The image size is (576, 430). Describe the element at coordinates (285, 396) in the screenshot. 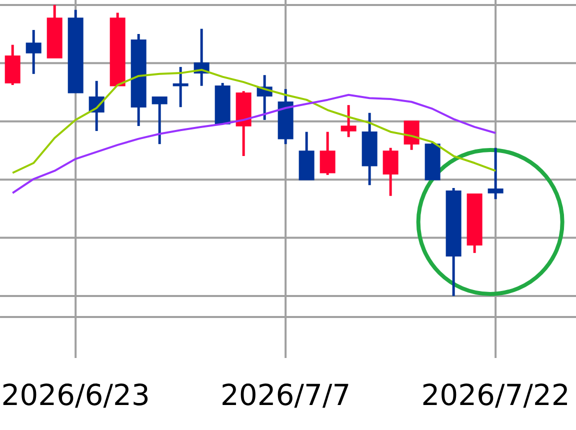

I see `x-tick-label: 2026/7/7` at that location.